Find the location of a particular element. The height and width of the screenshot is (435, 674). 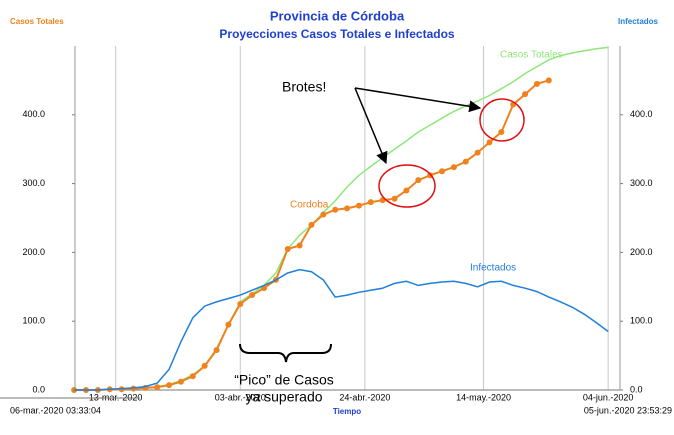

annotation-pico: ya superado is located at coordinates (283, 397).